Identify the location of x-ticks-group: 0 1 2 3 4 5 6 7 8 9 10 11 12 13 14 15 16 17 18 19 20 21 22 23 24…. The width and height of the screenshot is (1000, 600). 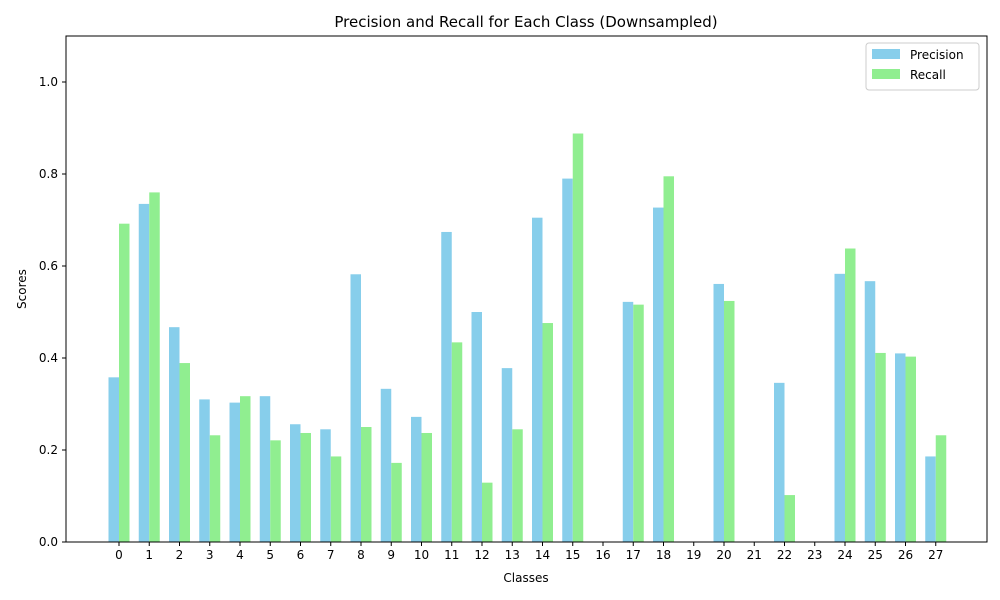
(529, 552).